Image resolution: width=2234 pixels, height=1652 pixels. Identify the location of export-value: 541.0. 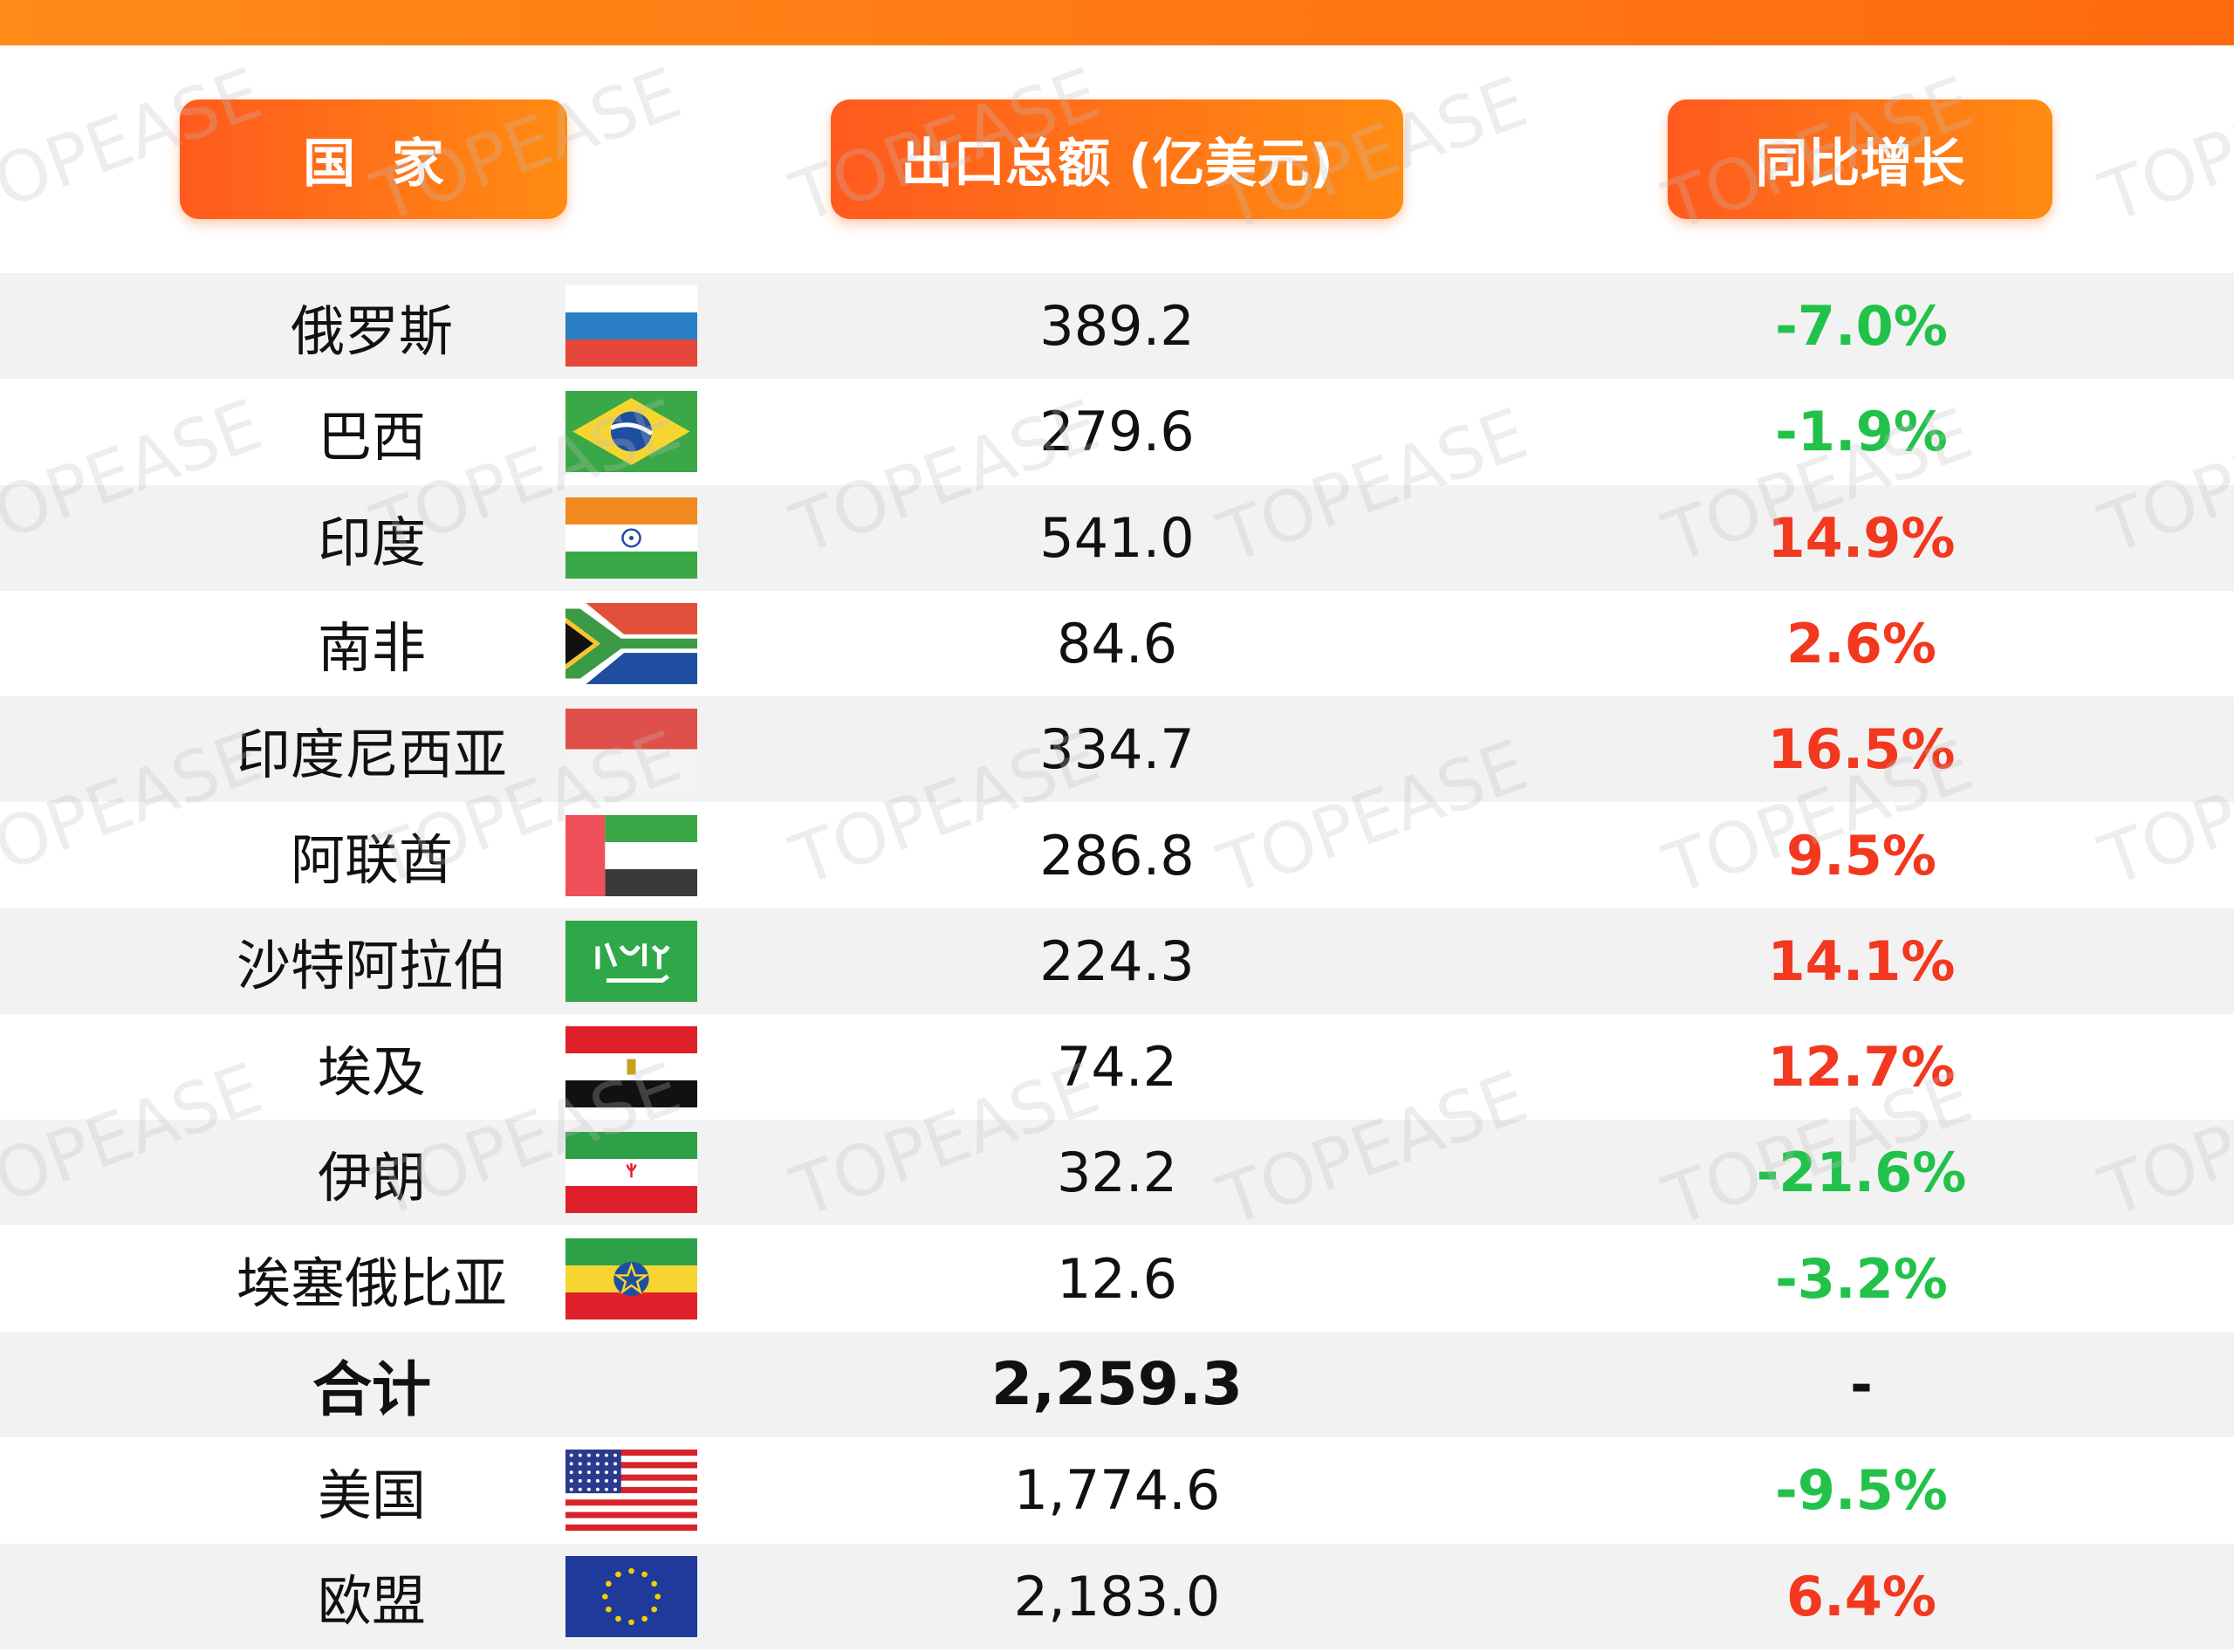
(1117, 537).